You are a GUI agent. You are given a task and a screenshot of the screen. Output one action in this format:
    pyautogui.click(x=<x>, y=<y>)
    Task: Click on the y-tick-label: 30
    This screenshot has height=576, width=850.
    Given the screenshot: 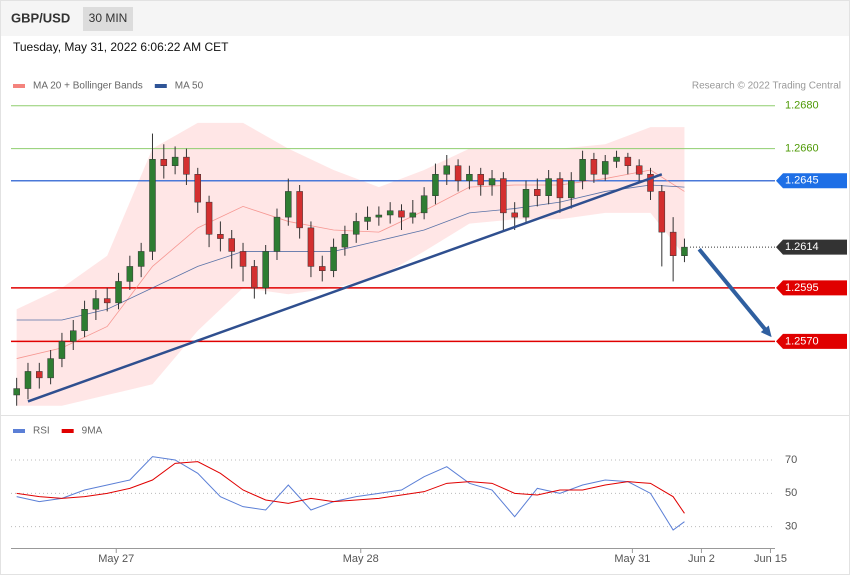 What is the action you would take?
    pyautogui.click(x=791, y=527)
    